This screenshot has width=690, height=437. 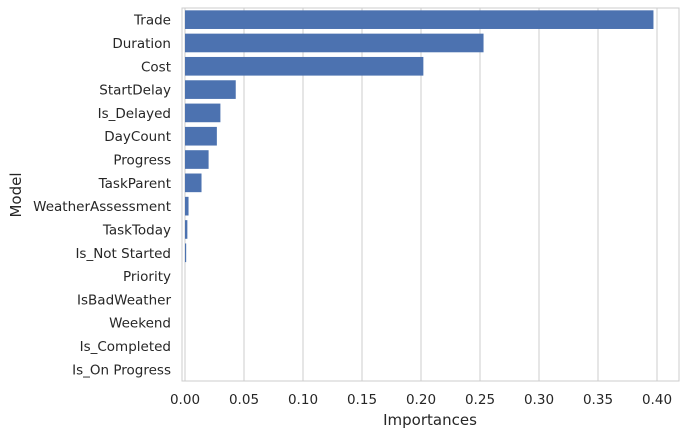 I want to click on y-tick-label: WeatherAssessment, so click(x=102, y=207).